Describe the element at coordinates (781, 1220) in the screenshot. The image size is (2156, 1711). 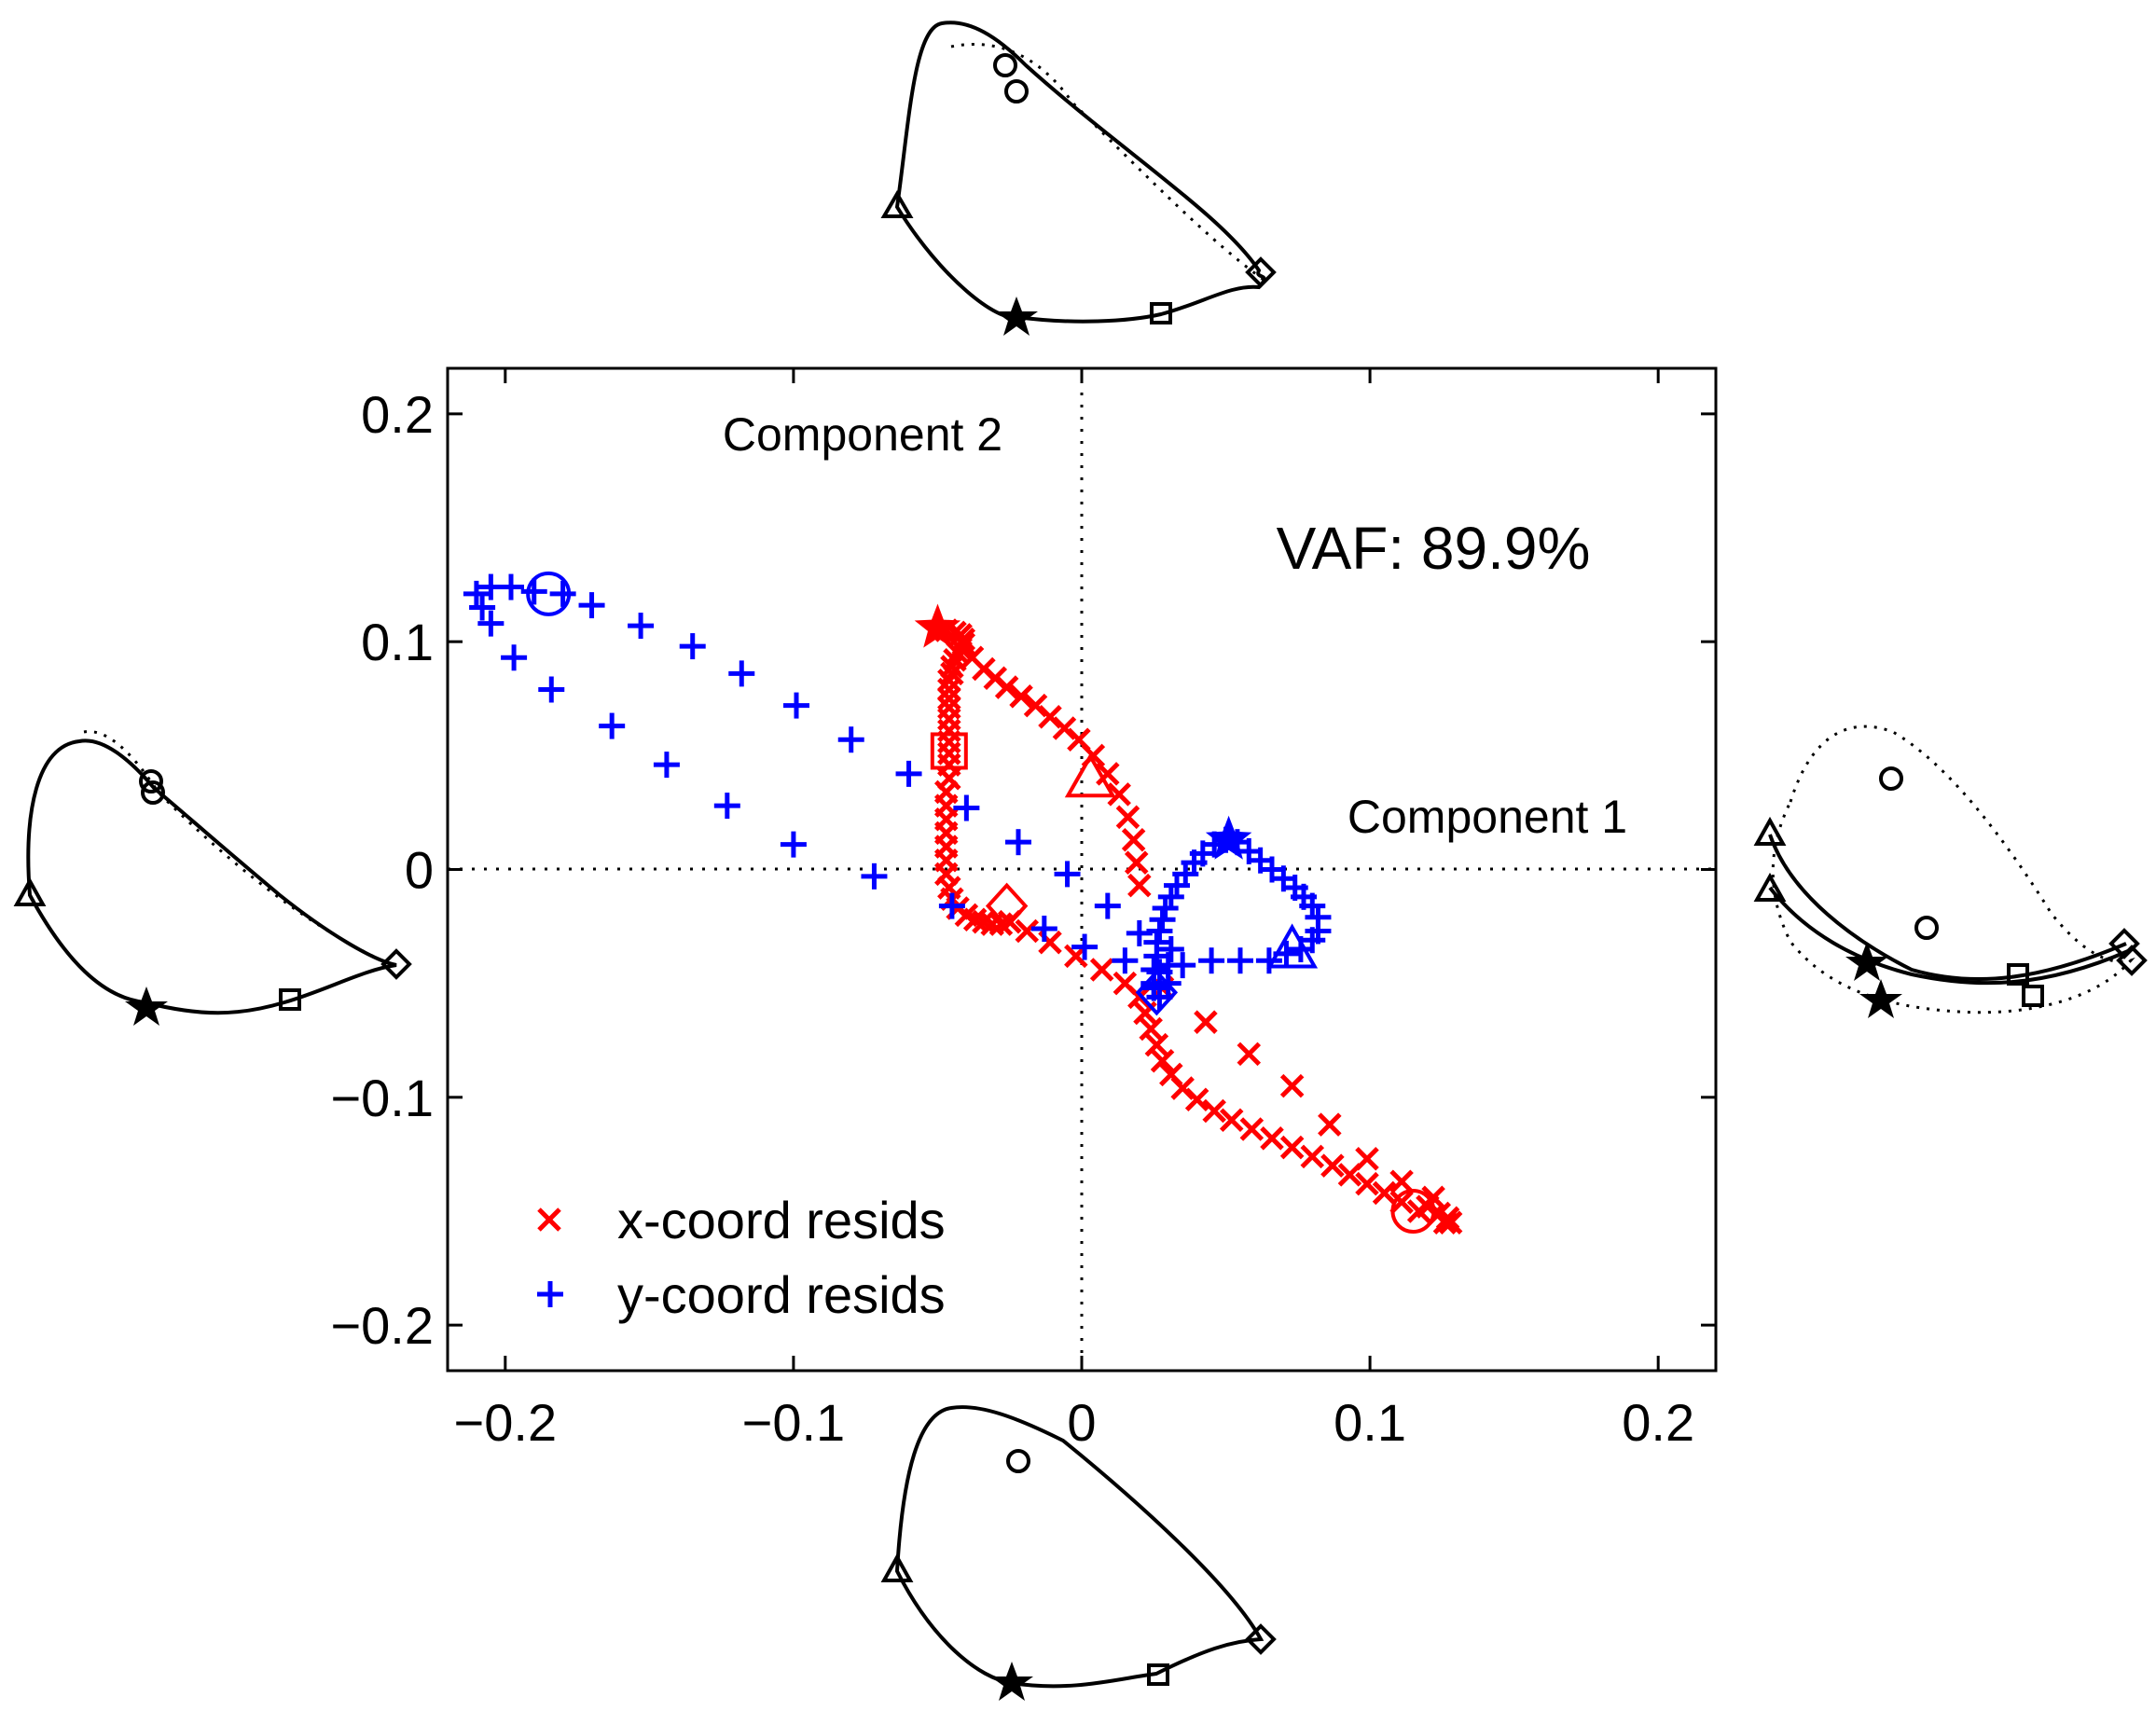
I see `legend-x-label: x-coord resids` at that location.